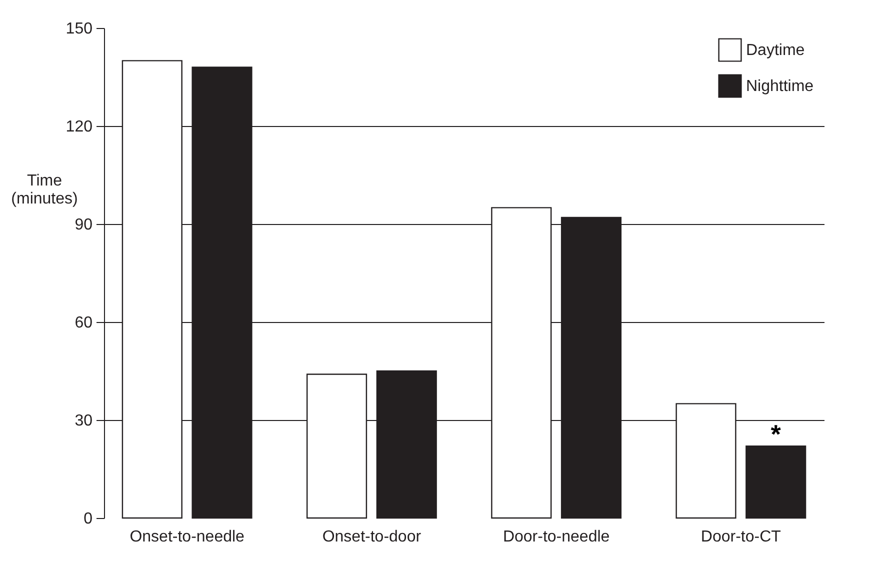 Image resolution: width=869 pixels, height=569 pixels. Describe the element at coordinates (44, 190) in the screenshot. I see `y-axis-title: Time (minutes)` at that location.